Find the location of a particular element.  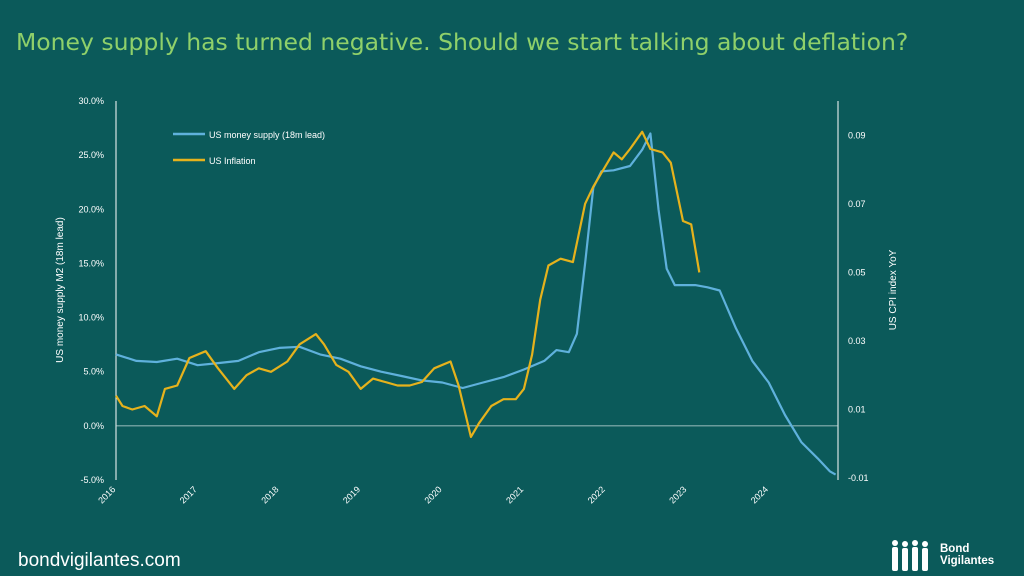

left-tick-label: 5.0% is located at coordinates (93, 372).